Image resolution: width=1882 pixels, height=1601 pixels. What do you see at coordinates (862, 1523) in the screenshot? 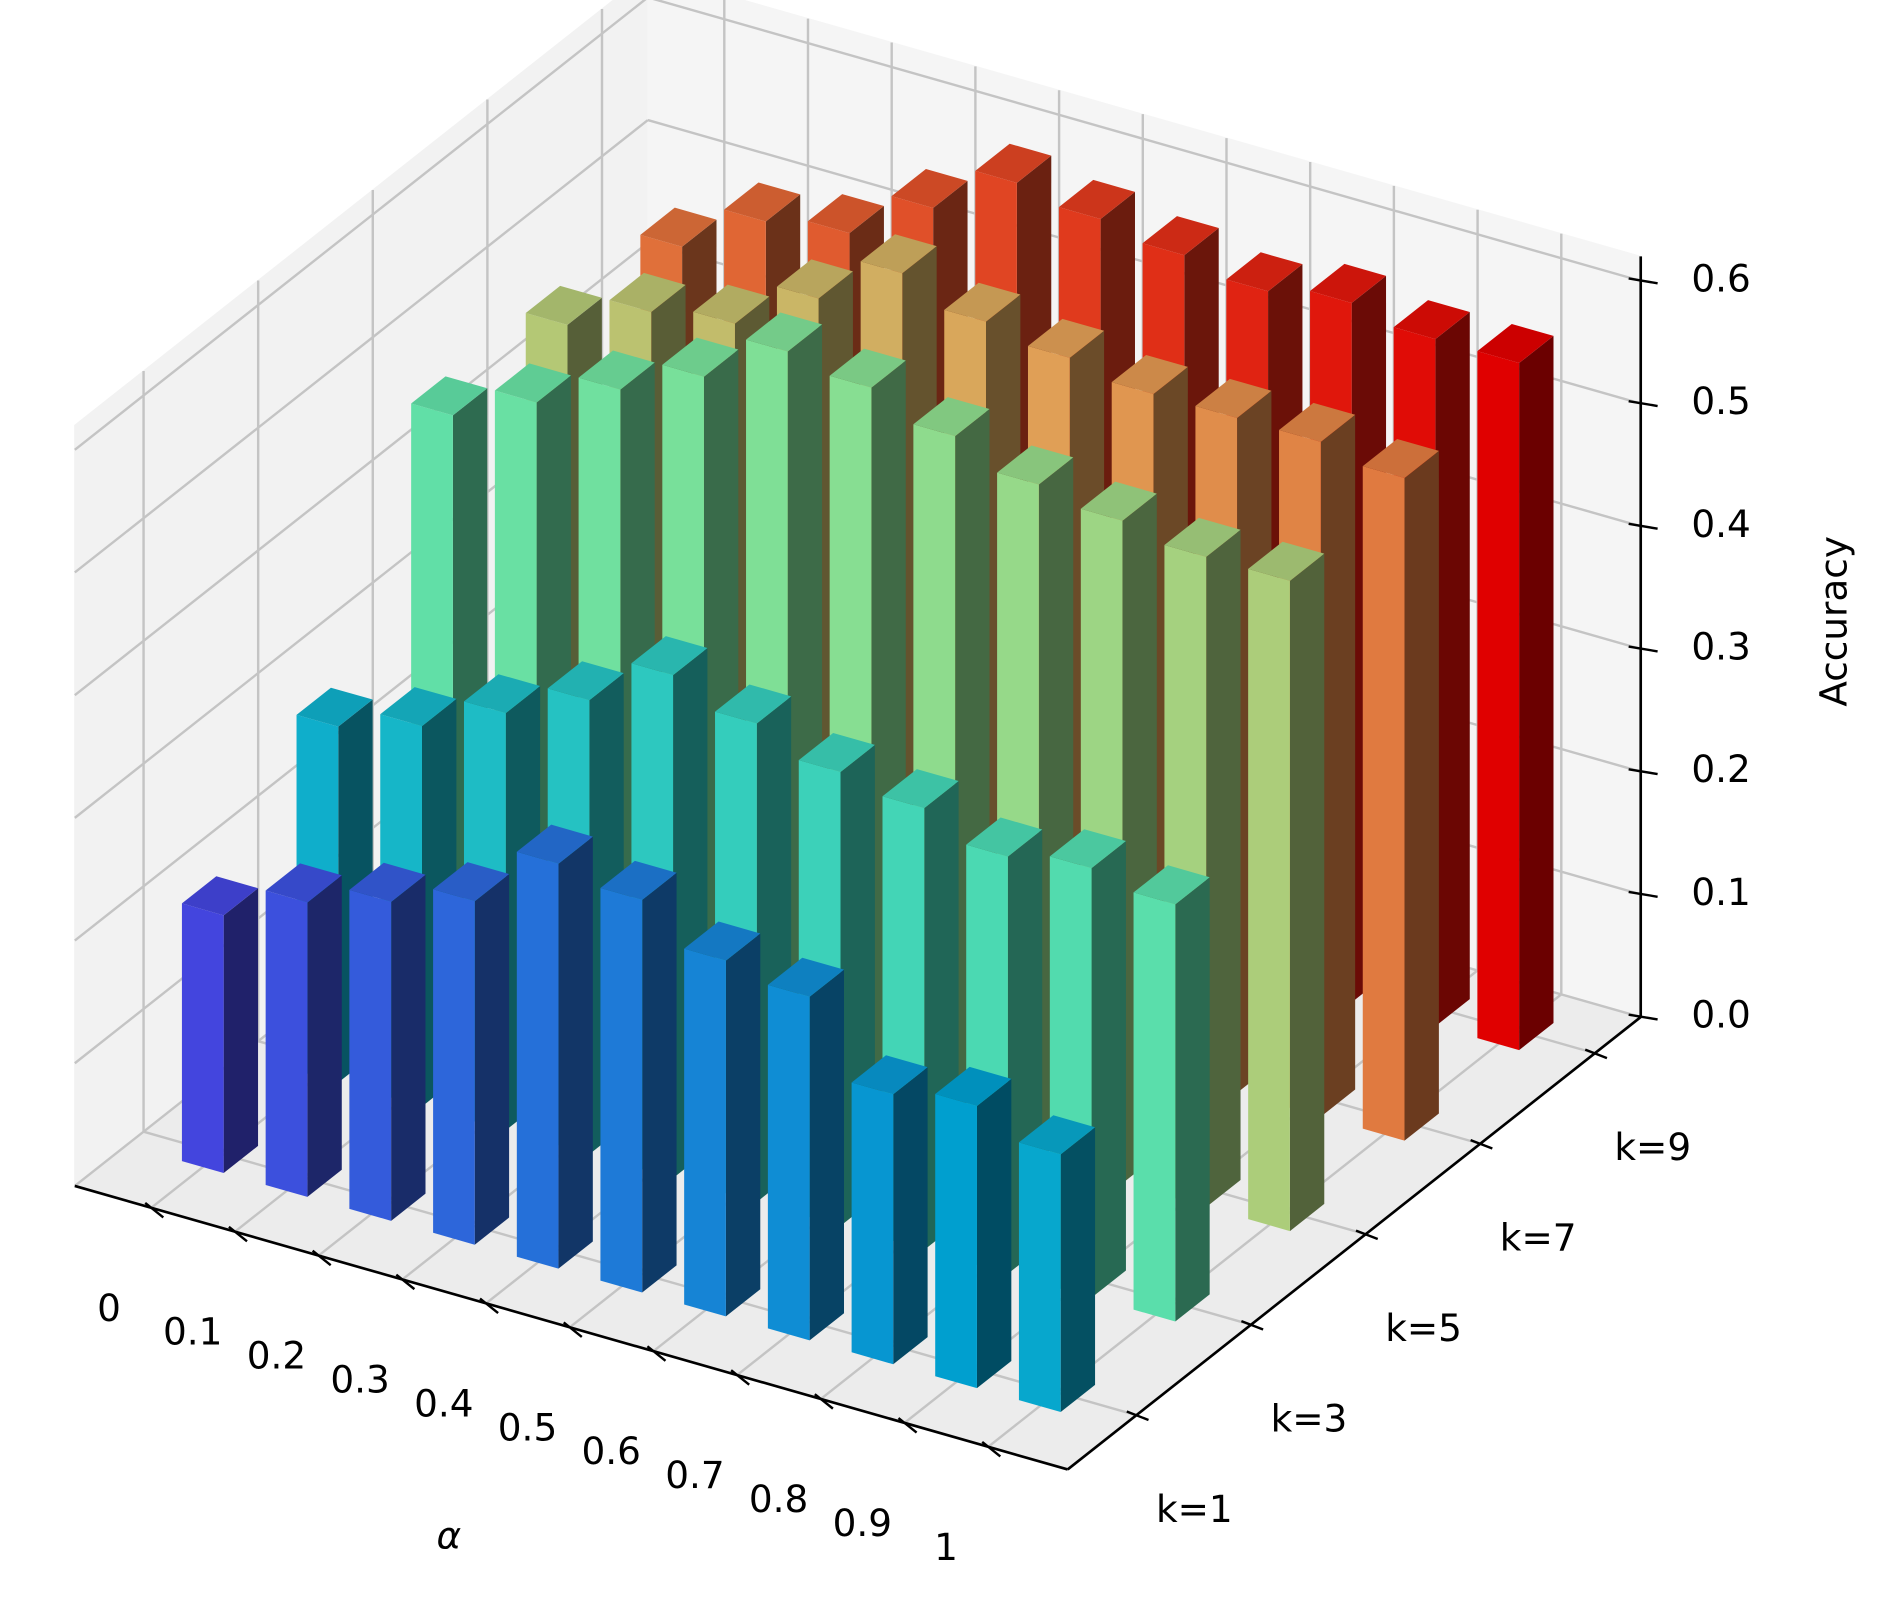
I see `x-tick-label: 0.9` at bounding box center [862, 1523].